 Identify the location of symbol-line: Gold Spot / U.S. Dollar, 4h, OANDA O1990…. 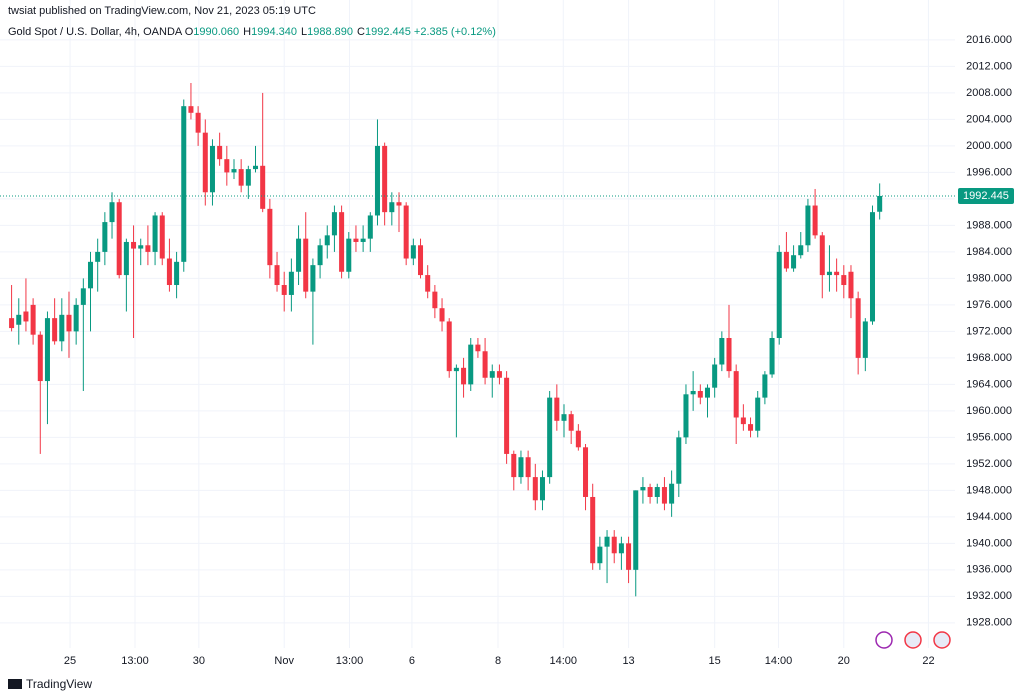
(252, 32).